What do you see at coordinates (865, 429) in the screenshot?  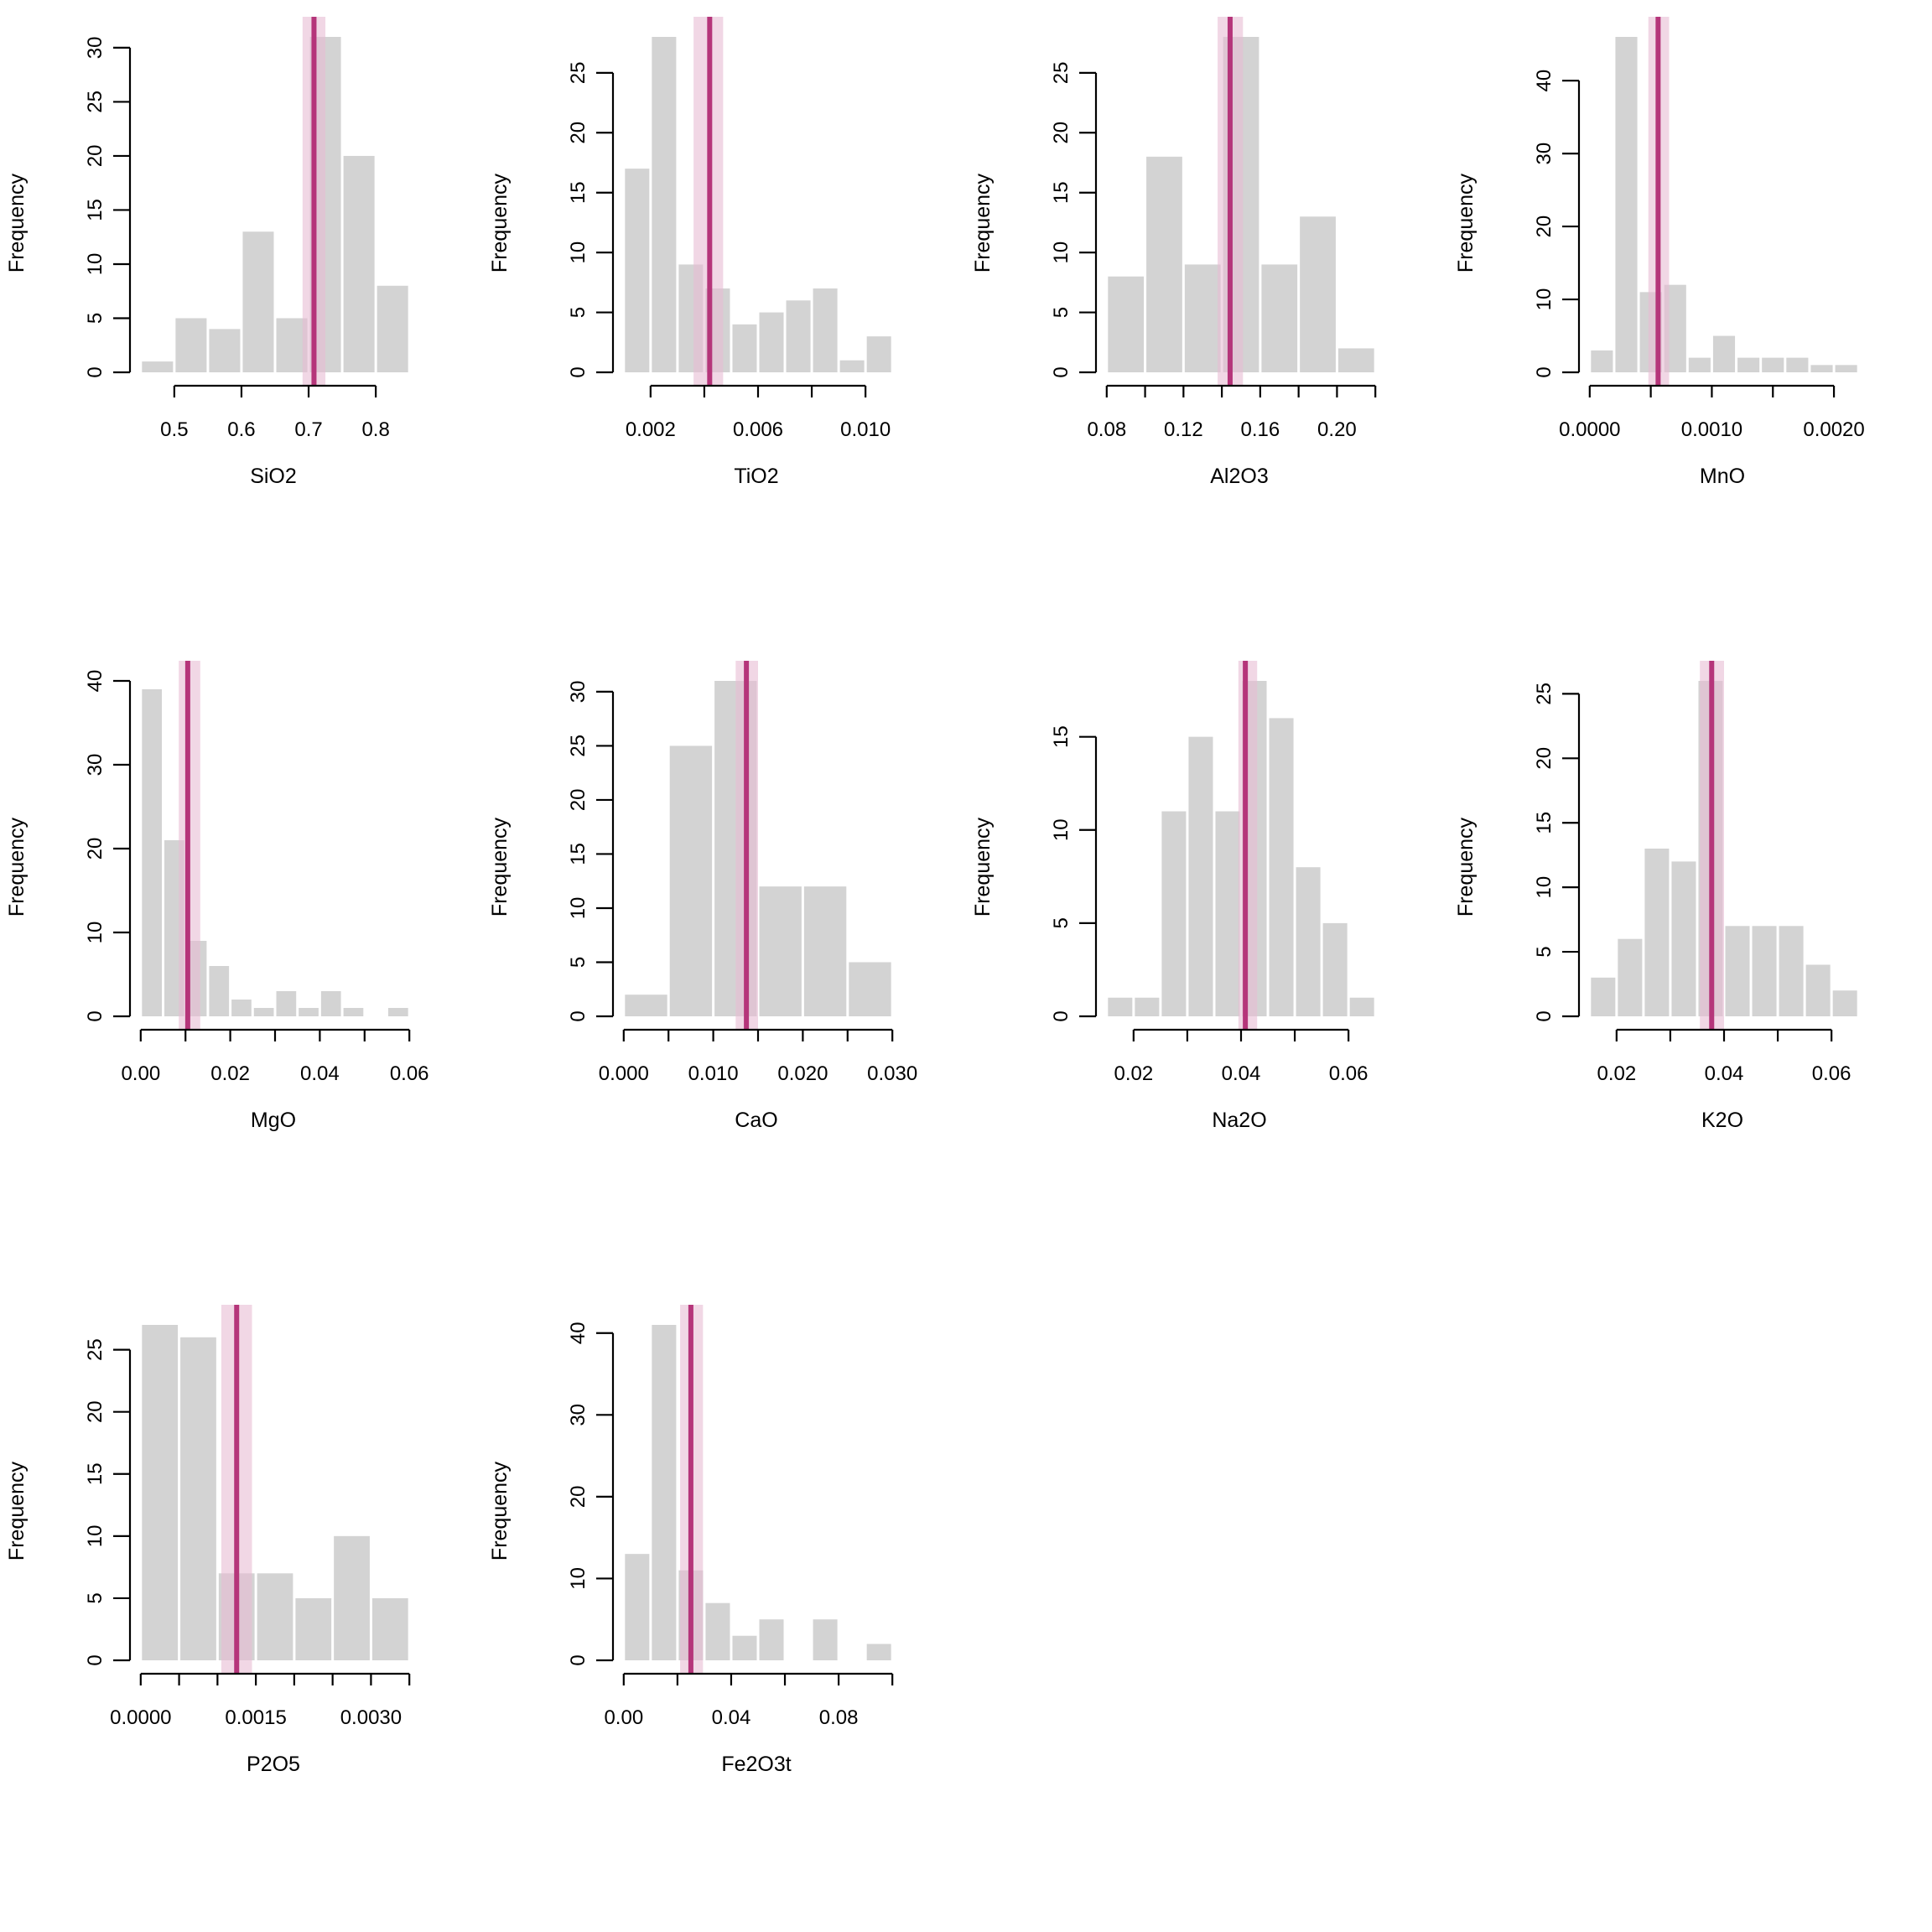 I see `x-tick-label: 0.010` at bounding box center [865, 429].